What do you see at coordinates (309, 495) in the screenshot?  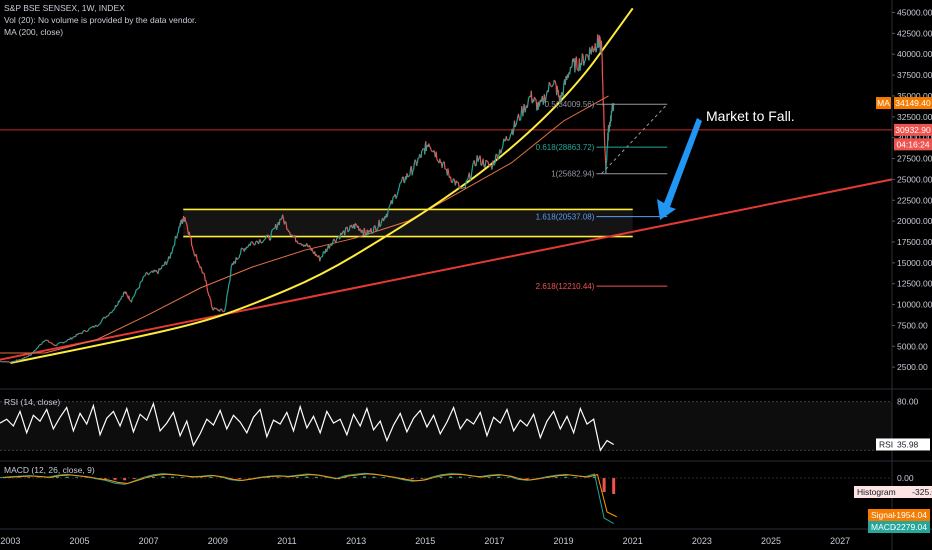 I see `macd-signal-line` at bounding box center [309, 495].